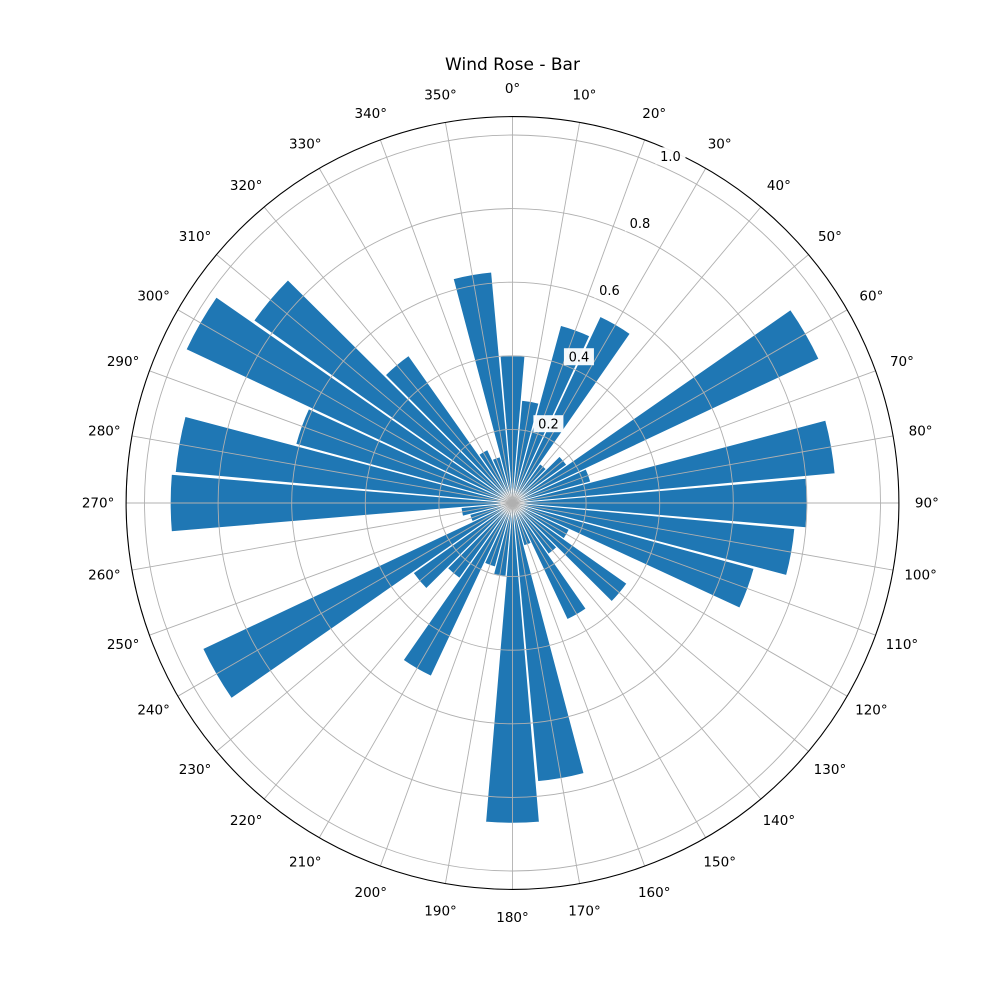  Describe the element at coordinates (902, 362) in the screenshot. I see `angular-tick-label: 70°` at that location.